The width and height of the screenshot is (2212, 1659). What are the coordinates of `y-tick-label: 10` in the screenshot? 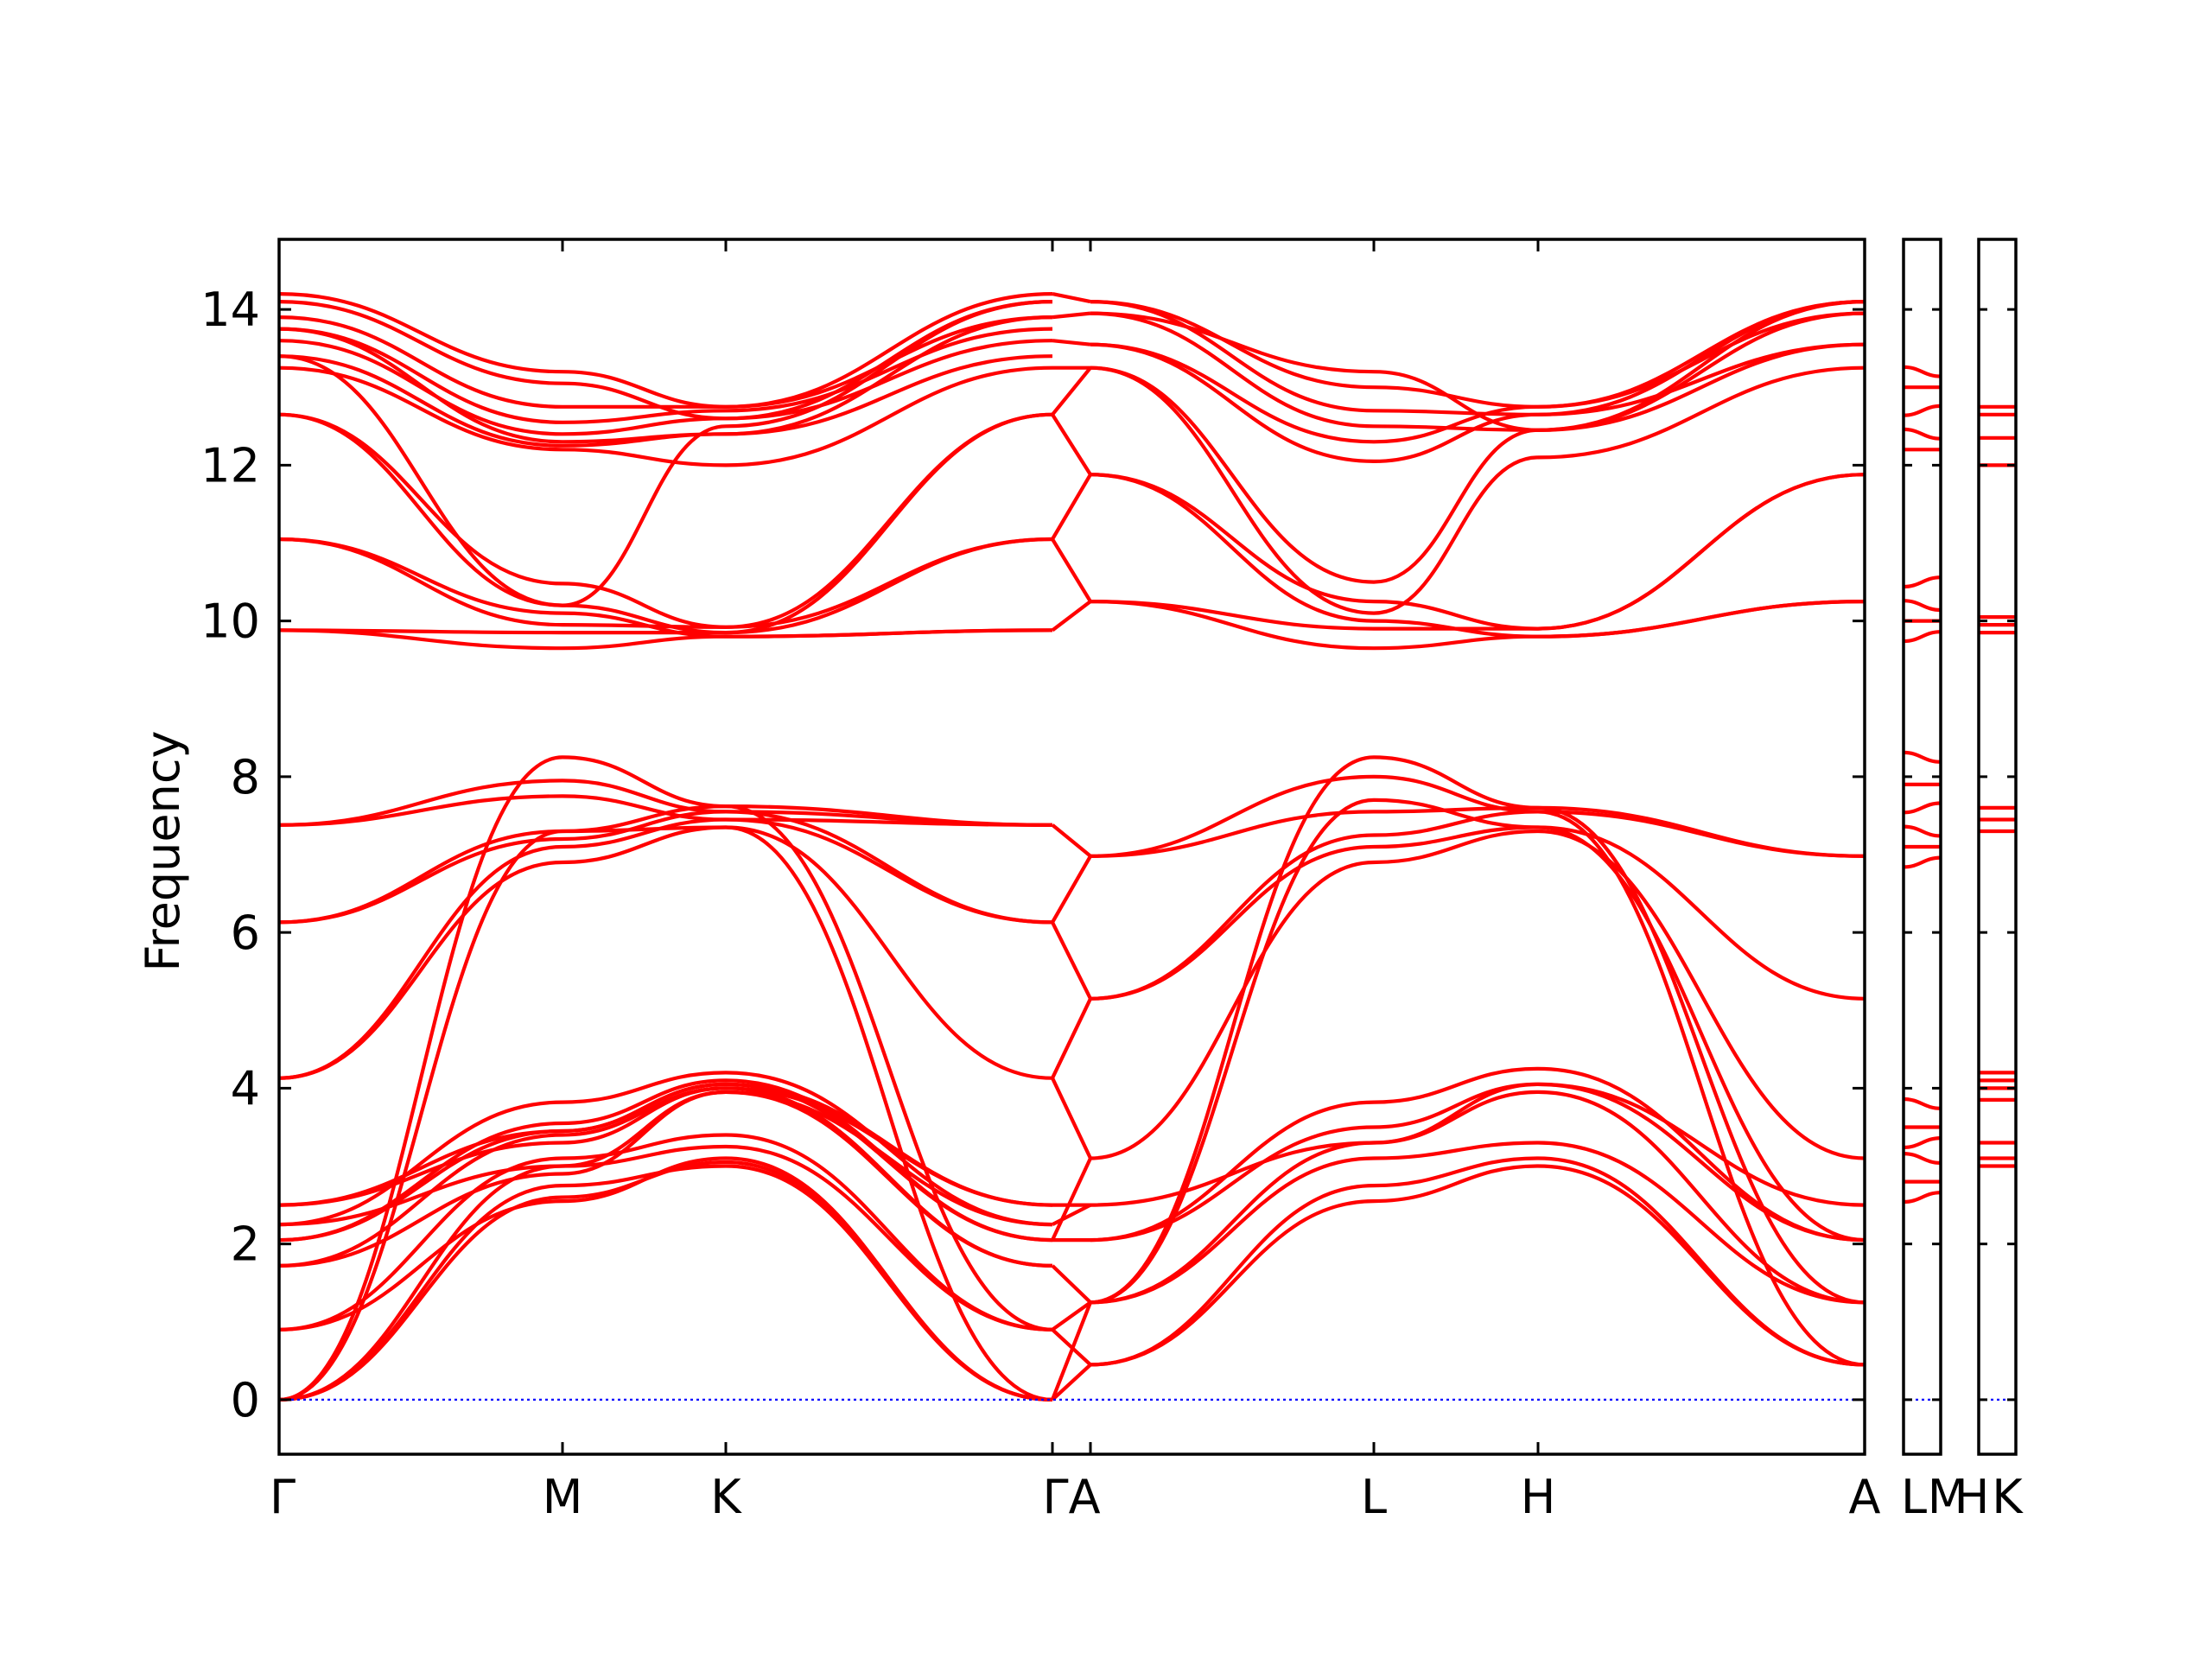 It's located at (230, 621).